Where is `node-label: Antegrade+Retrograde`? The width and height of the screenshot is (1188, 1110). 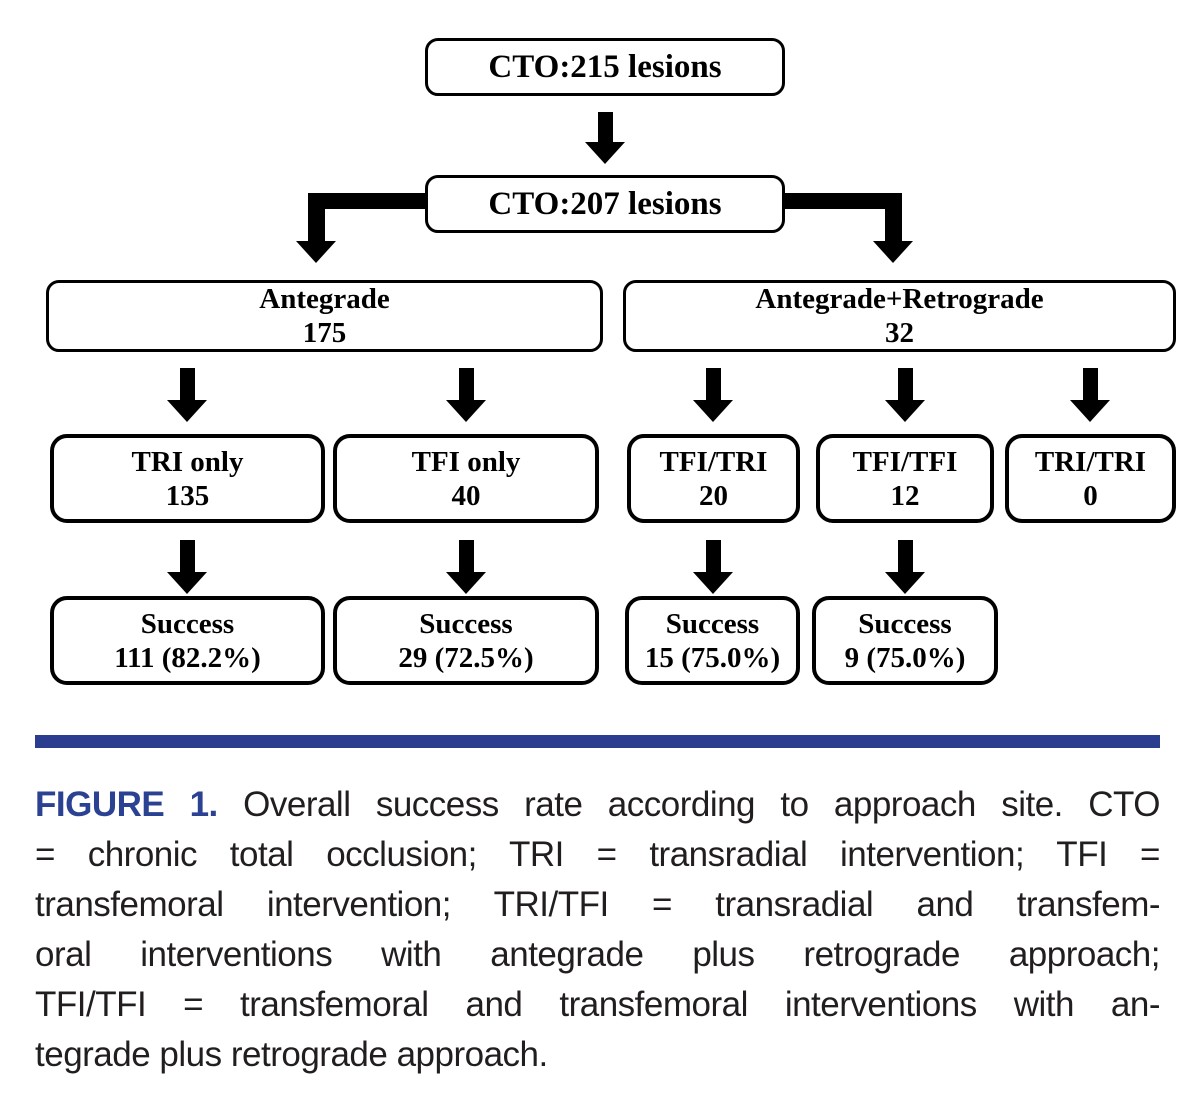
node-label: Antegrade+Retrograde is located at coordinates (899, 299).